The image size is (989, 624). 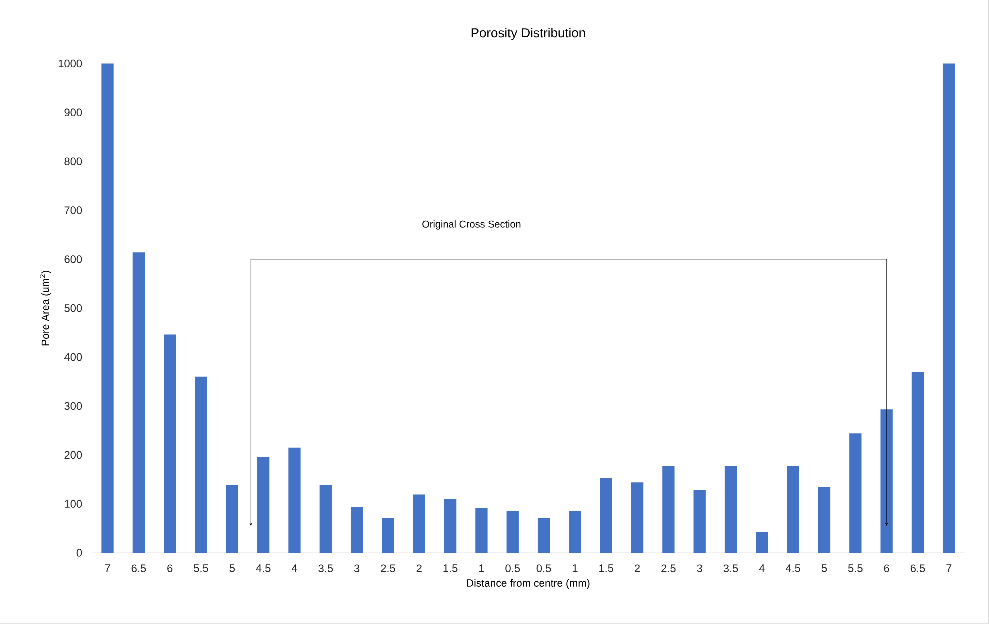 I want to click on y-tick-label: 600, so click(x=73, y=260).